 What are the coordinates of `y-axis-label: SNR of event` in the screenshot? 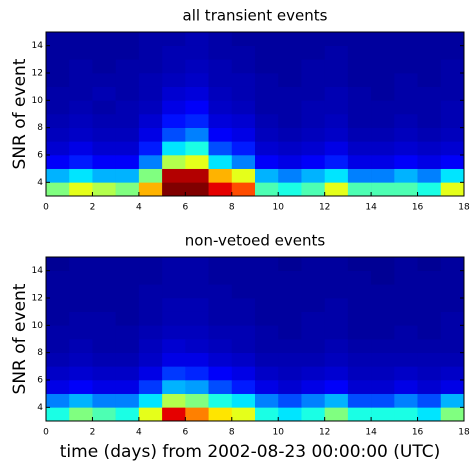 It's located at (20, 113).